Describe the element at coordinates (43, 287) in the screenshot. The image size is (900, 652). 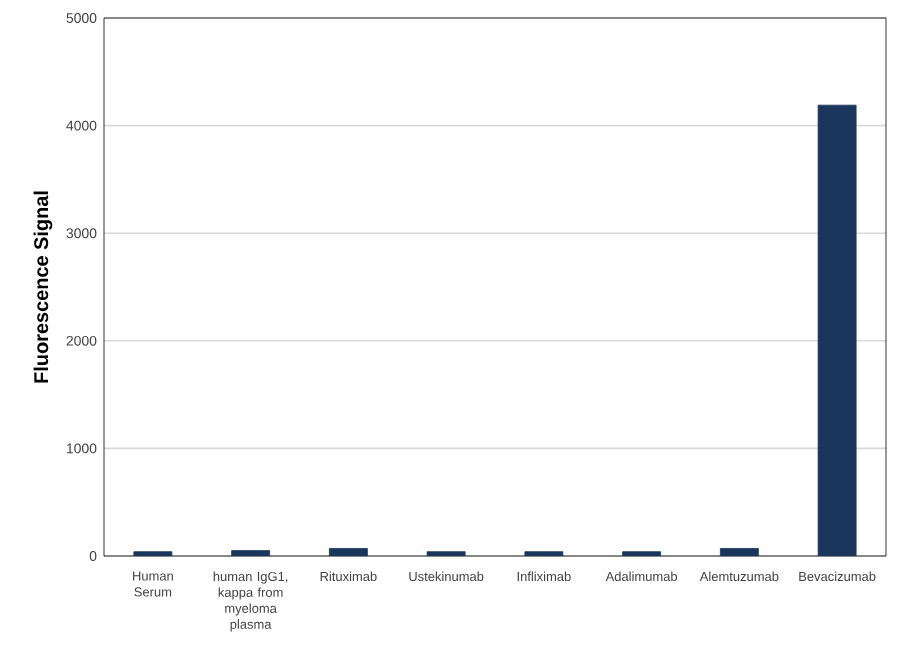
I see `y-axis-title: Fluorescence Signal` at that location.